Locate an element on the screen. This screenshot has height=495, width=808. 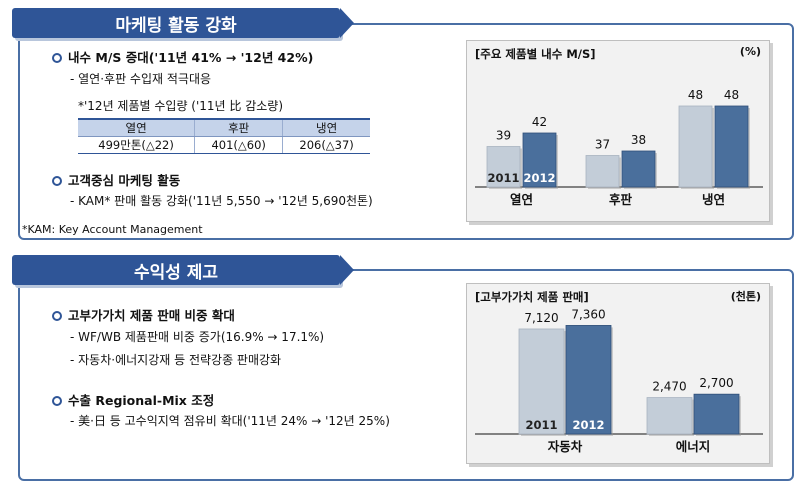
chart-title: [주요 제품별 내수 M/S] is located at coordinates (535, 54).